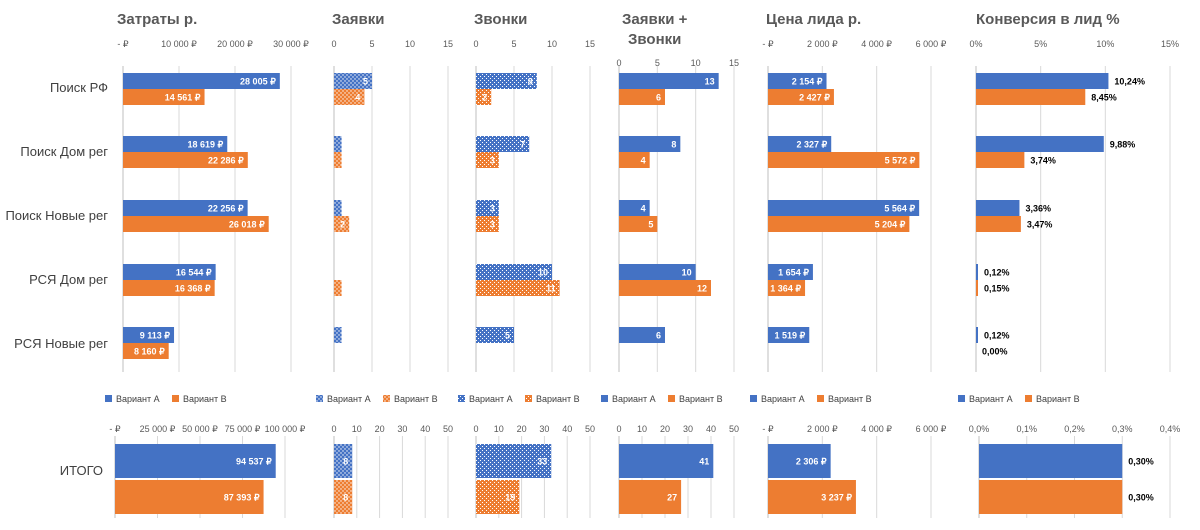  Describe the element at coordinates (402, 429) in the screenshot. I see `total-tick-label: 30` at that location.